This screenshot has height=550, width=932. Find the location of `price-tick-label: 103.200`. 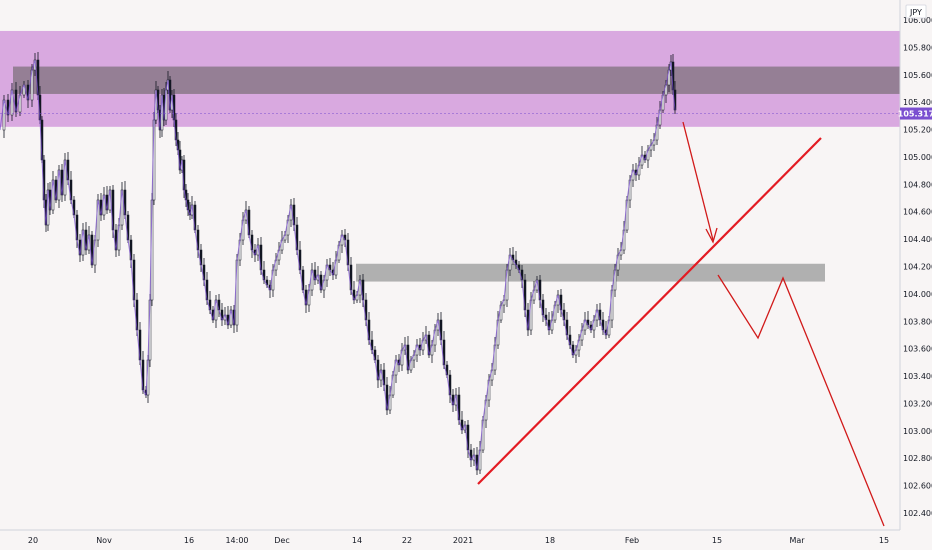

price-tick-label: 103.200 is located at coordinates (917, 403).